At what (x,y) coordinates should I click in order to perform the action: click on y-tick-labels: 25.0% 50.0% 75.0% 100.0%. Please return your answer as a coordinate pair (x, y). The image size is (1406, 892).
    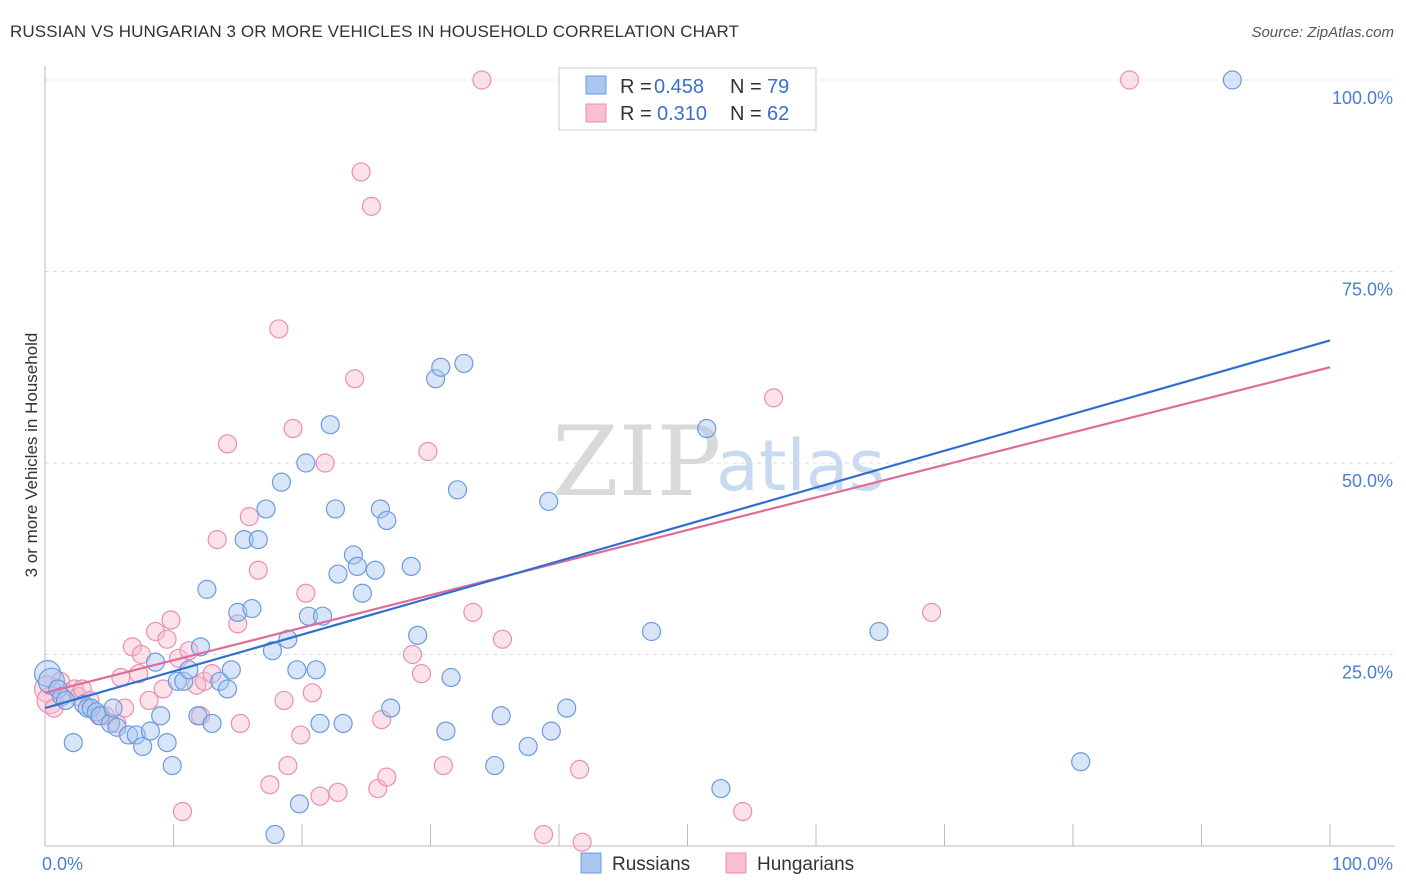
    Looking at the image, I should click on (1362, 385).